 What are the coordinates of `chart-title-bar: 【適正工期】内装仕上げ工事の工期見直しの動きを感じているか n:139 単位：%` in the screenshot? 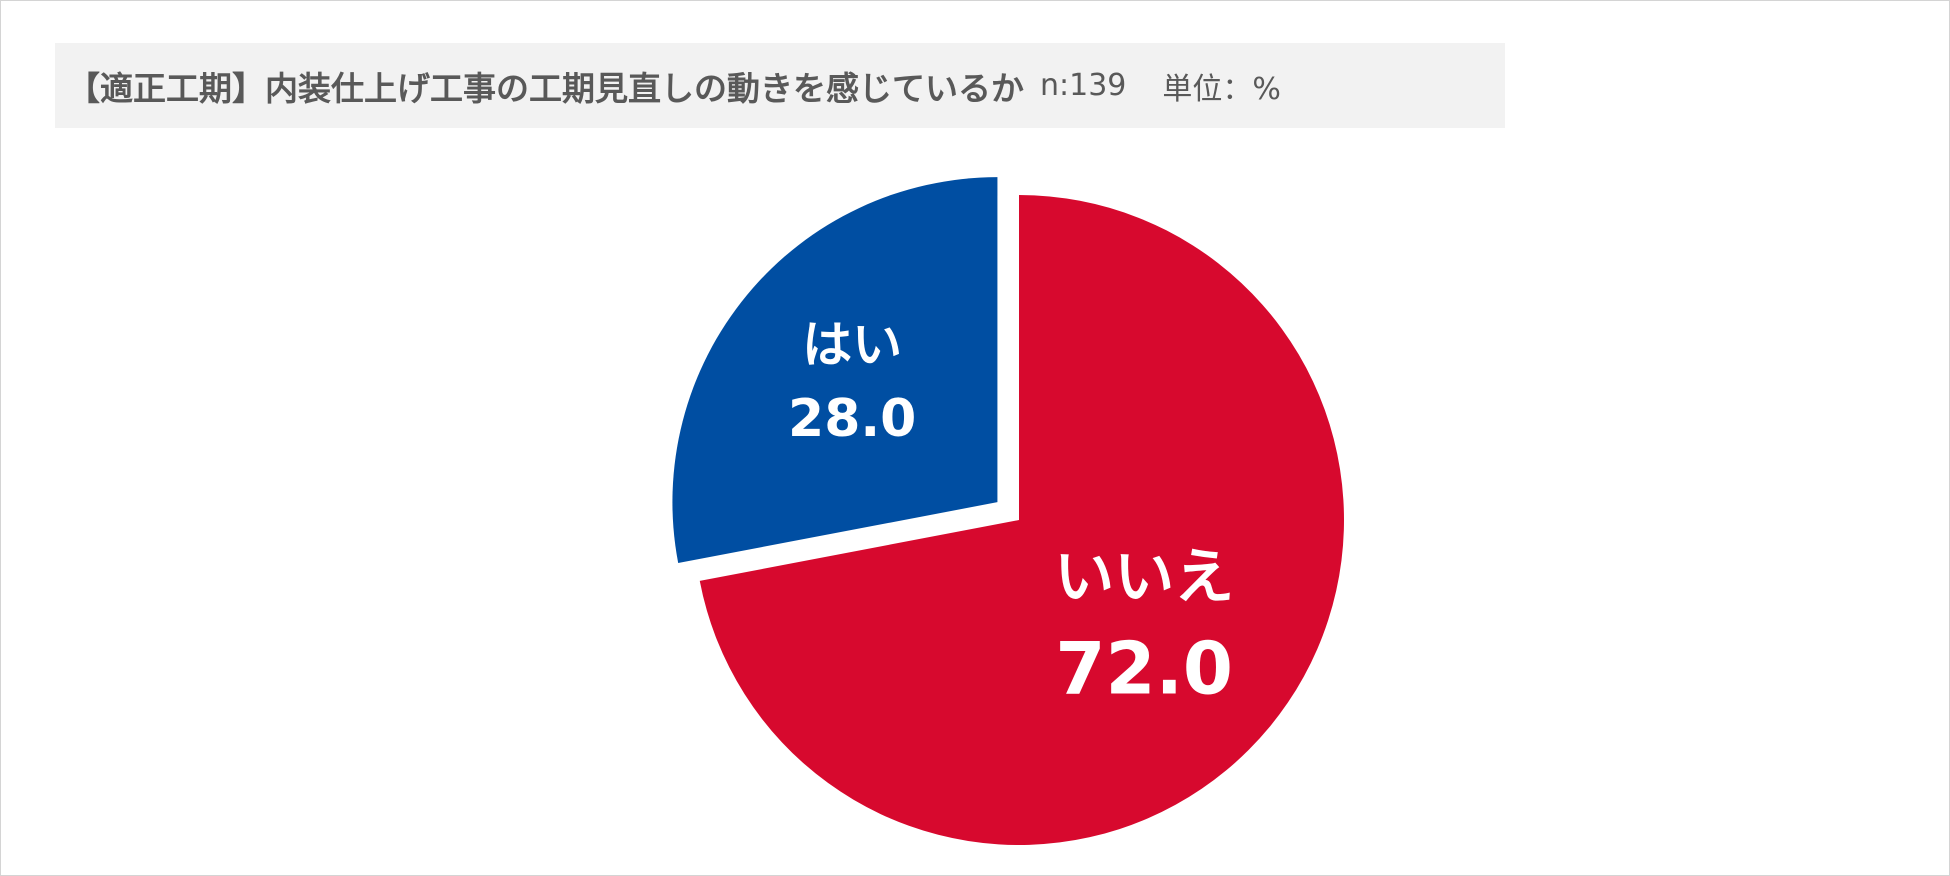 It's located at (780, 85).